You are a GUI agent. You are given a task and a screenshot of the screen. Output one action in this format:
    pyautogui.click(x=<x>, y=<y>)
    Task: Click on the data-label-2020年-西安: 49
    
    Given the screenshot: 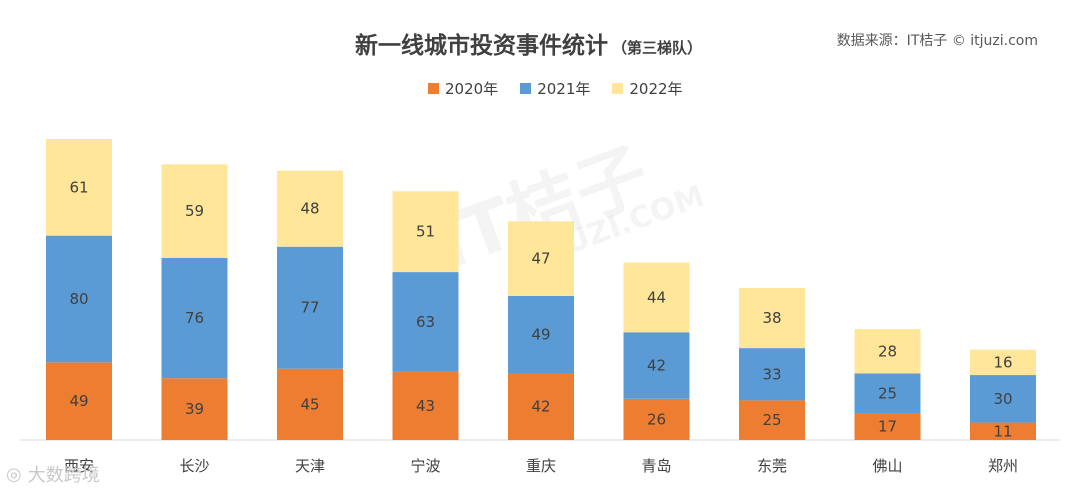 What is the action you would take?
    pyautogui.click(x=78, y=401)
    